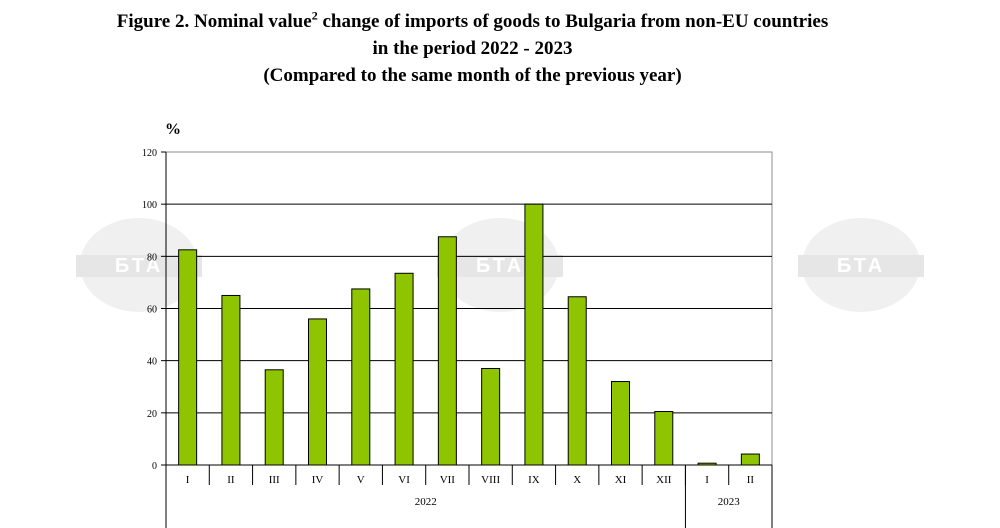 The width and height of the screenshot is (1000, 528). Describe the element at coordinates (152, 310) in the screenshot. I see `y-tick-label: 60` at that location.